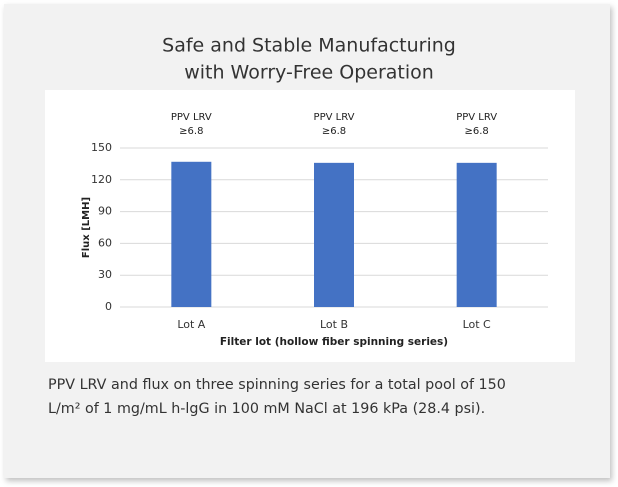 The height and width of the screenshot is (487, 618). I want to click on y-tick-label: 30, so click(105, 274).